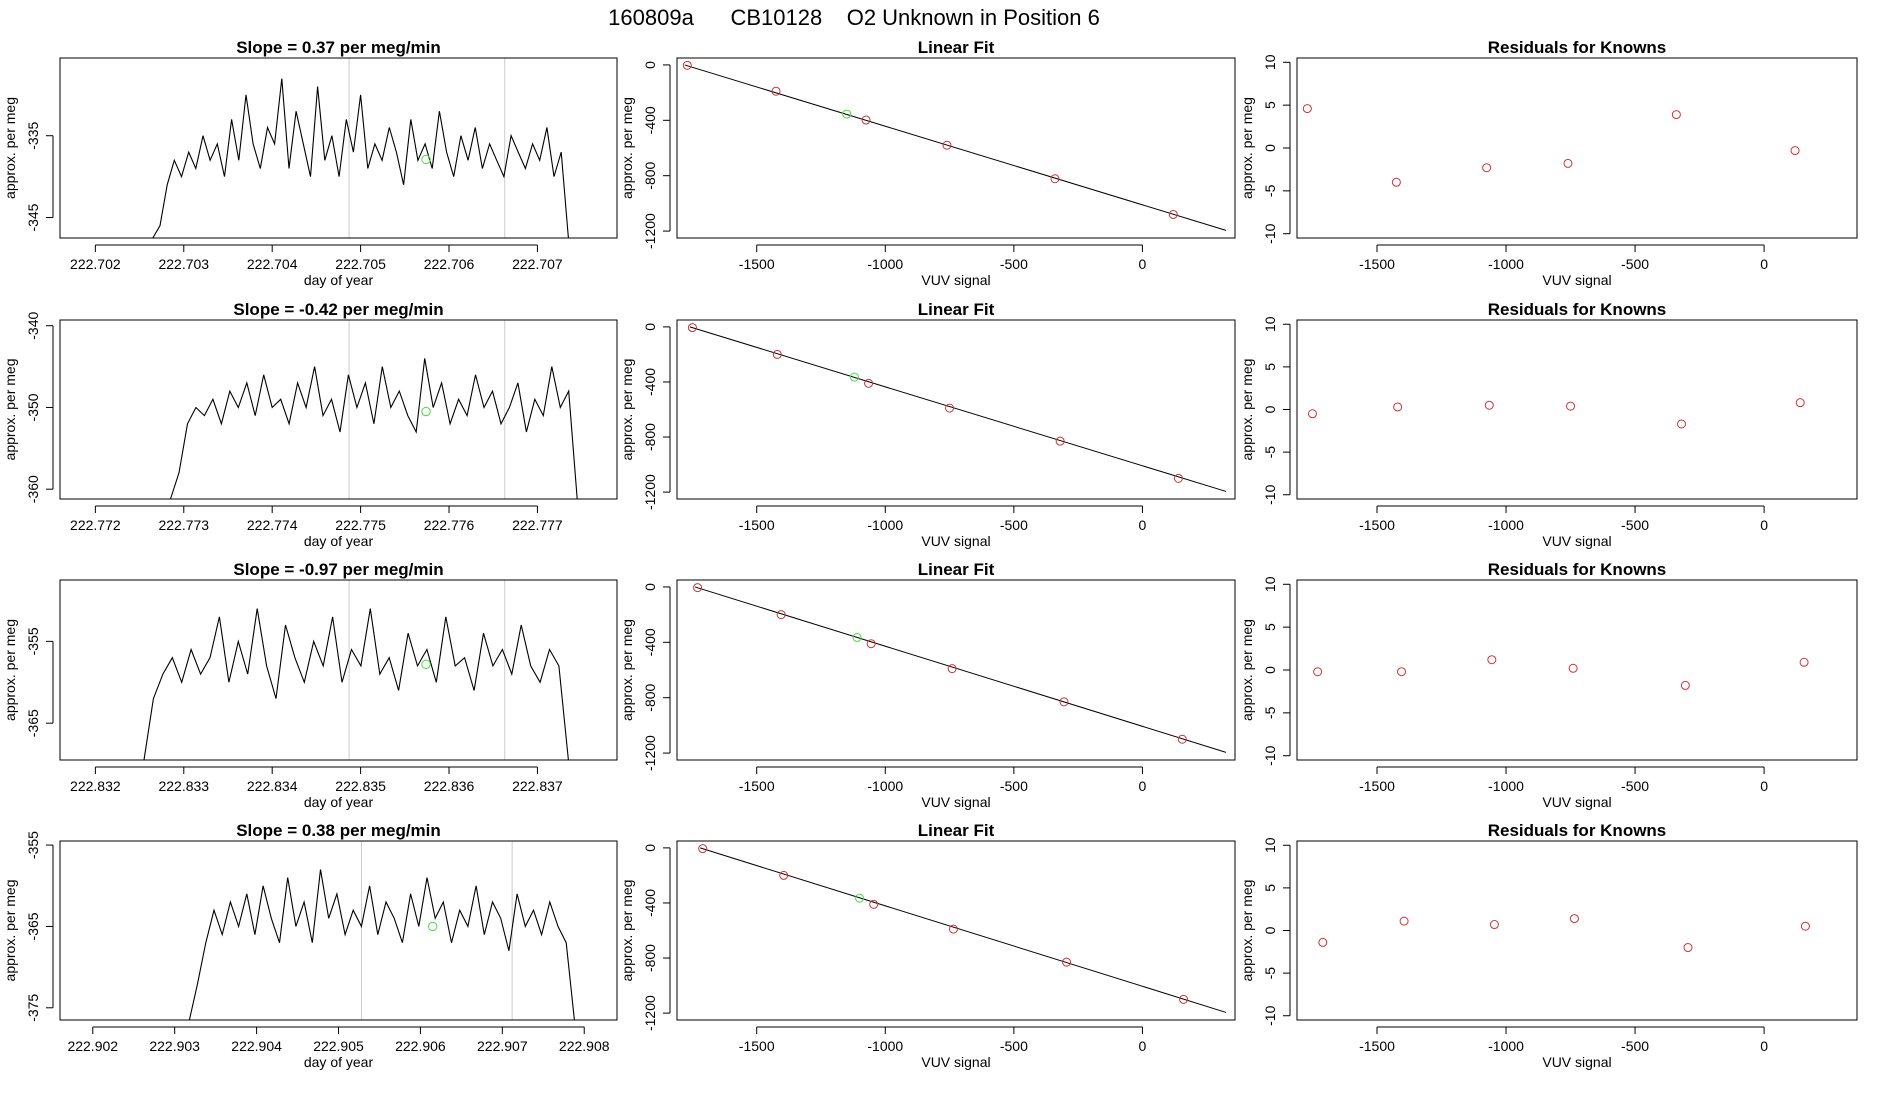 The image size is (1900, 1105). I want to click on x-tick-label: 222.906, so click(420, 1046).